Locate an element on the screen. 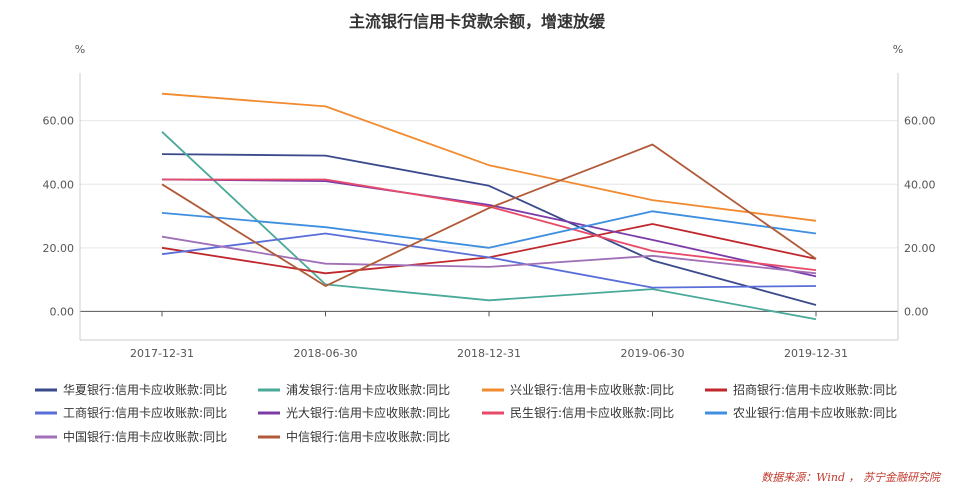 Image resolution: width=954 pixels, height=496 pixels. y-tick-label-left: 40.00 is located at coordinates (59, 184).